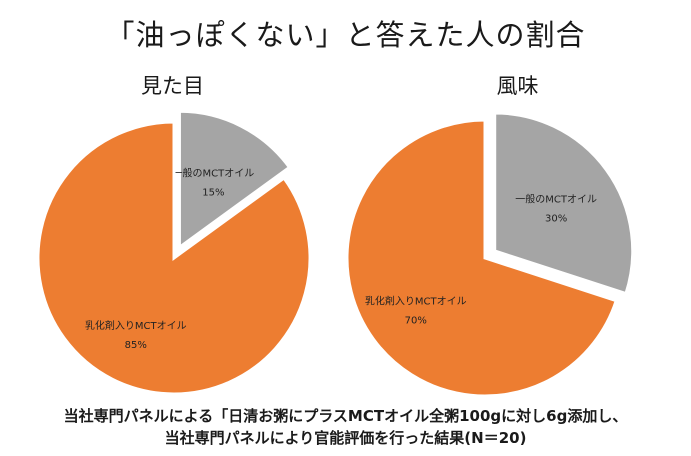 The image size is (691, 456). Describe the element at coordinates (416, 320) in the screenshot. I see `slice-value-label: 70%` at that location.